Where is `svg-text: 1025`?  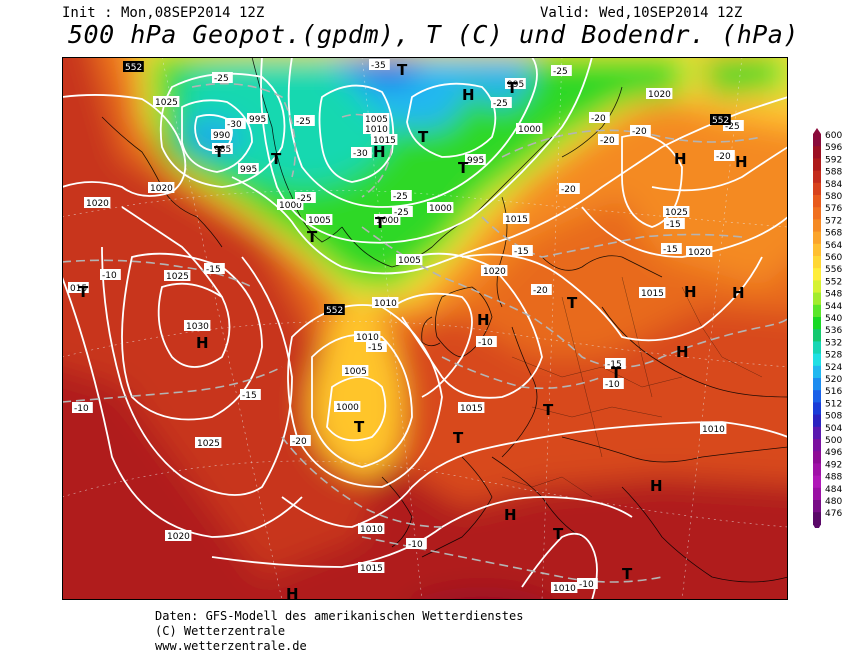
svg-text: 1025 is located at coordinates (166, 103).